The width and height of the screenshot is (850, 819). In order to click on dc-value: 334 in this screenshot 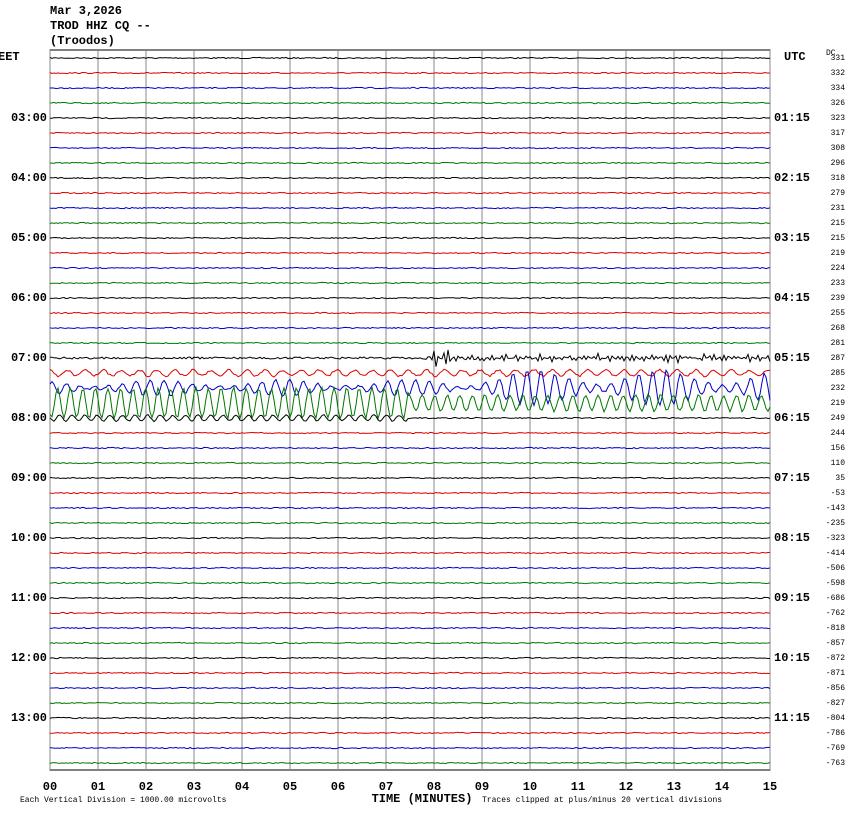, I will do `click(838, 88)`.